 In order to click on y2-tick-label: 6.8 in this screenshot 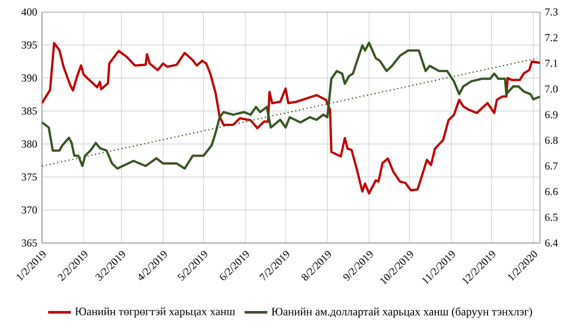, I will do `click(551, 140)`.